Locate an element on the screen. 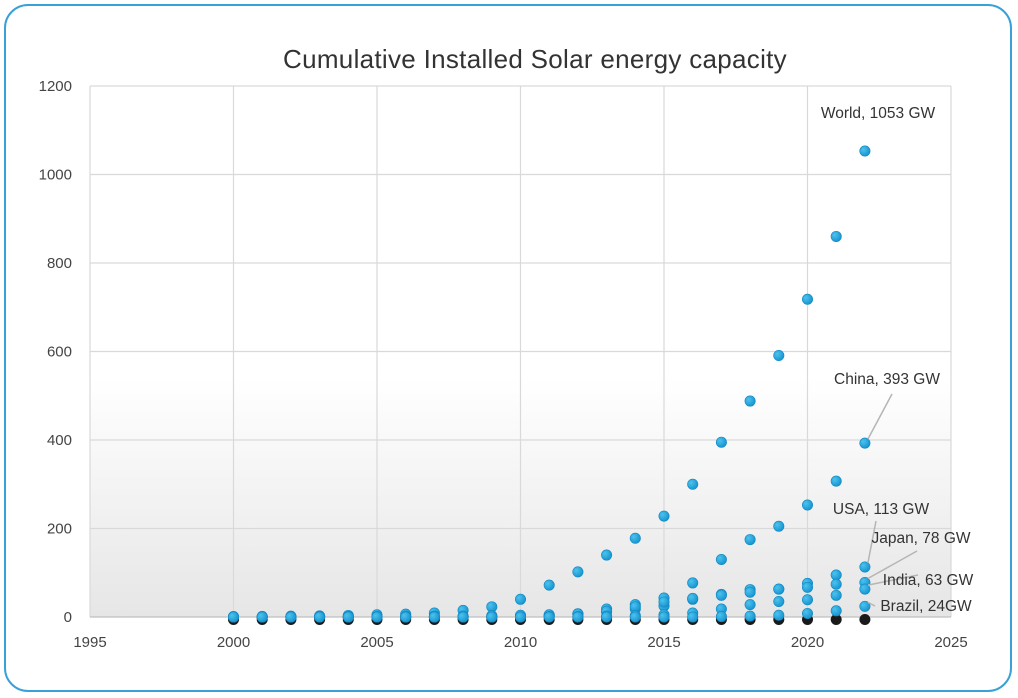 Image resolution: width=1018 pixels, height=698 pixels. annotation-label-china: China, 393 GW is located at coordinates (887, 379).